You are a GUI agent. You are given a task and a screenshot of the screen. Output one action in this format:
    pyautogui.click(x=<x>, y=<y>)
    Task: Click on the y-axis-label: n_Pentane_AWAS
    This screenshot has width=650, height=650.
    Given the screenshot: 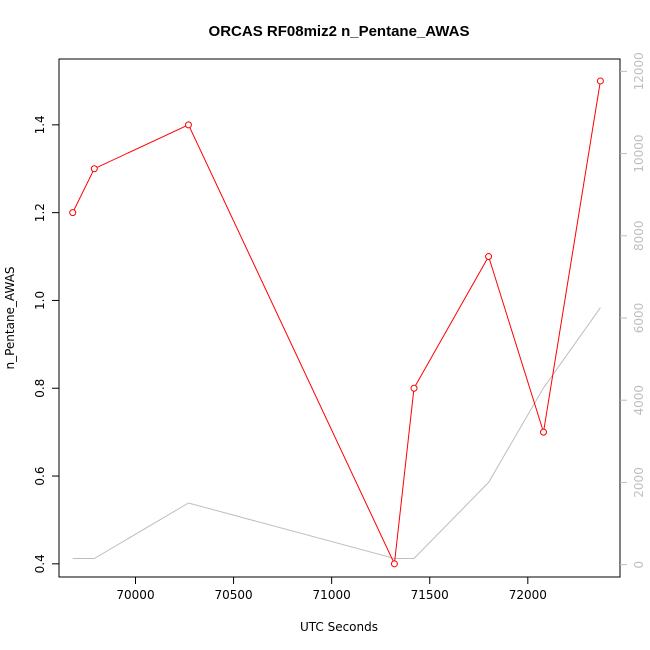 What is the action you would take?
    pyautogui.click(x=10, y=317)
    